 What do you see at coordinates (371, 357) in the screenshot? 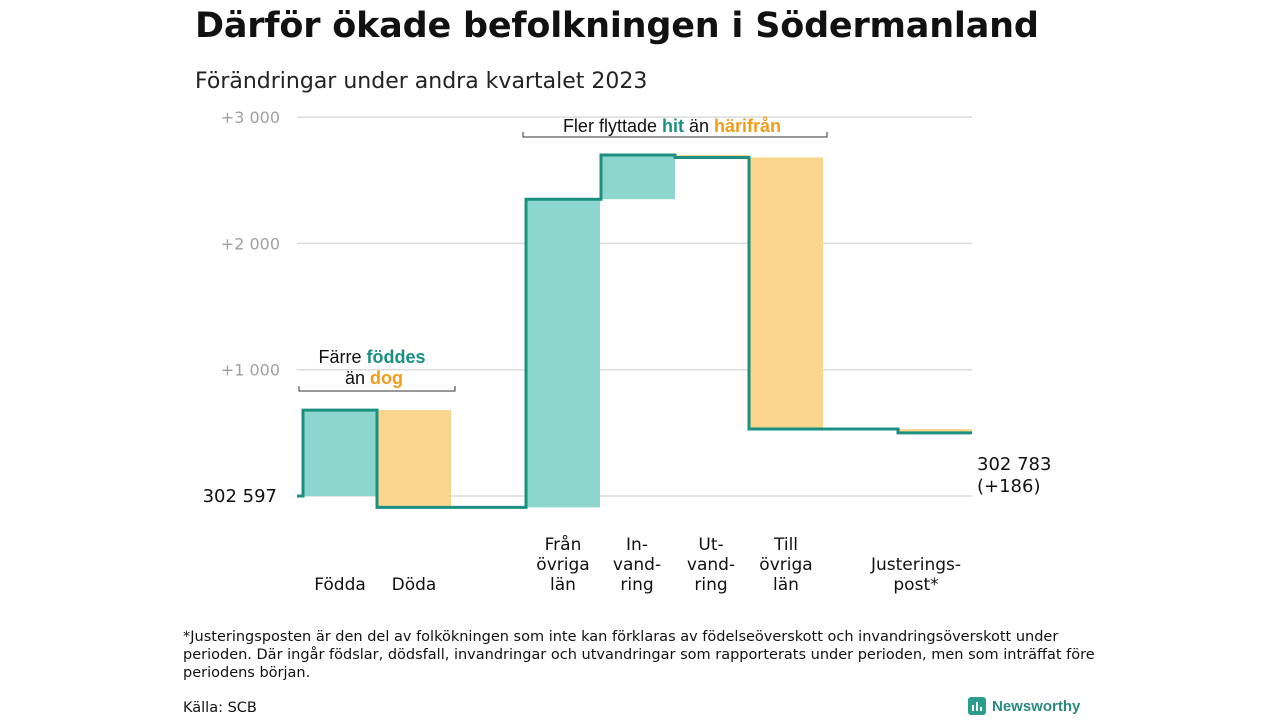
I see `annotation-births-deaths: Färre föddes` at bounding box center [371, 357].